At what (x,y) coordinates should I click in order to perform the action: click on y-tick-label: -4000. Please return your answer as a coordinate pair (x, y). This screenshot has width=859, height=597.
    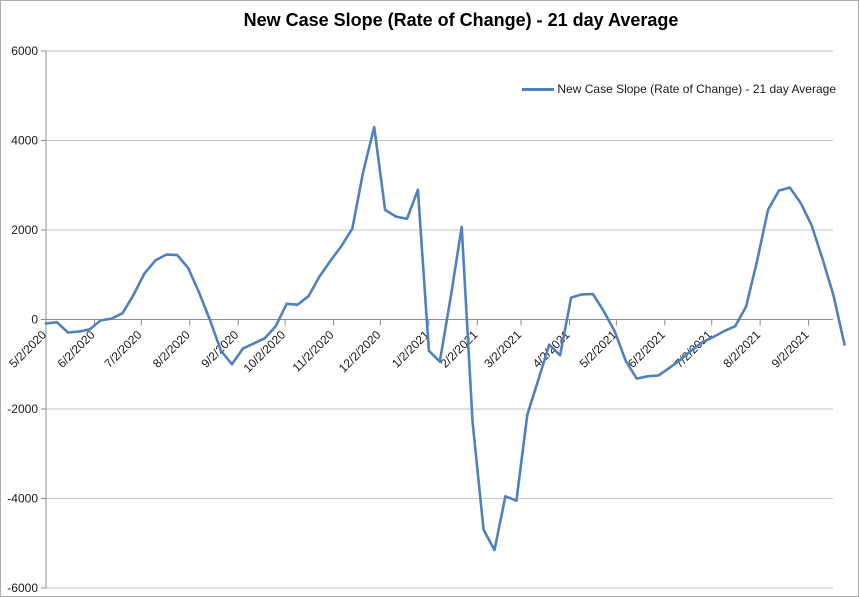
    Looking at the image, I should click on (22, 499).